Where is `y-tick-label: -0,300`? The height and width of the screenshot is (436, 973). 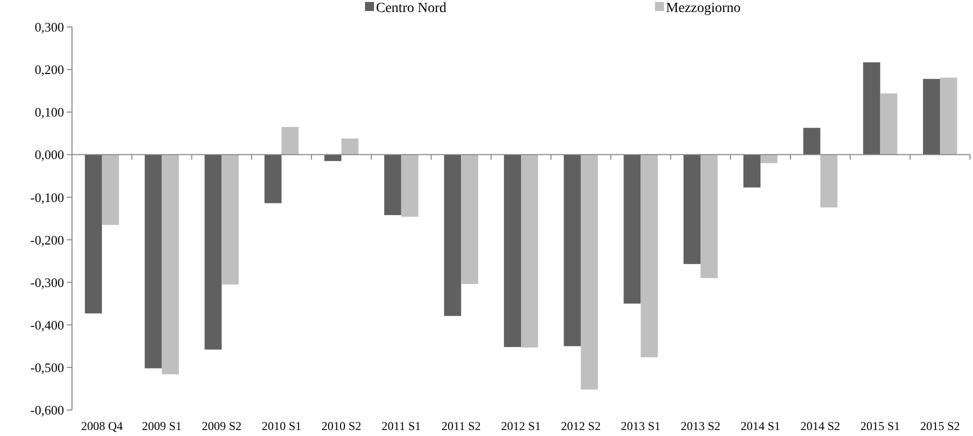
y-tick-label: -0,300 is located at coordinates (47, 282).